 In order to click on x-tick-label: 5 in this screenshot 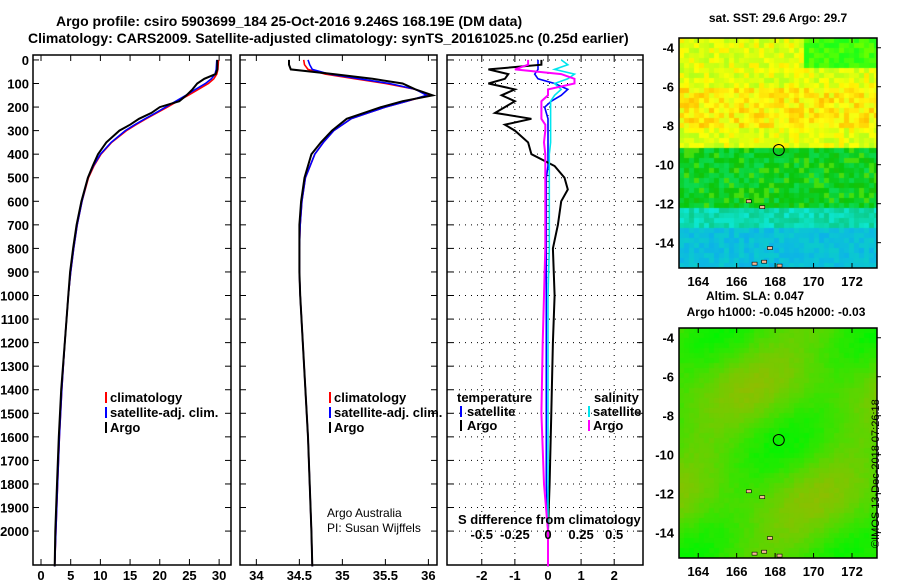, I will do `click(70, 574)`.